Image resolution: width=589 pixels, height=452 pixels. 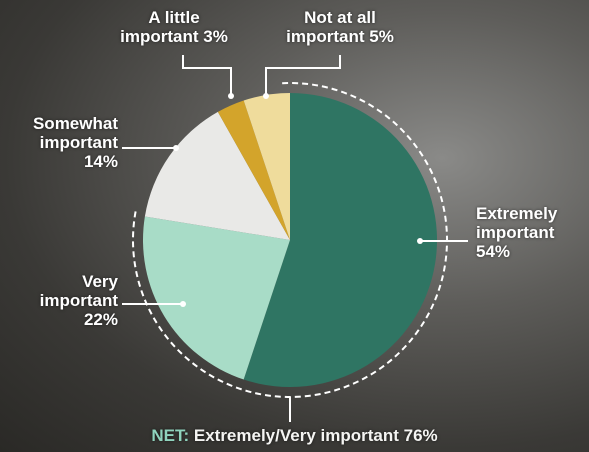 I want to click on slice-label: Extremely important 54%, so click(x=531, y=232).